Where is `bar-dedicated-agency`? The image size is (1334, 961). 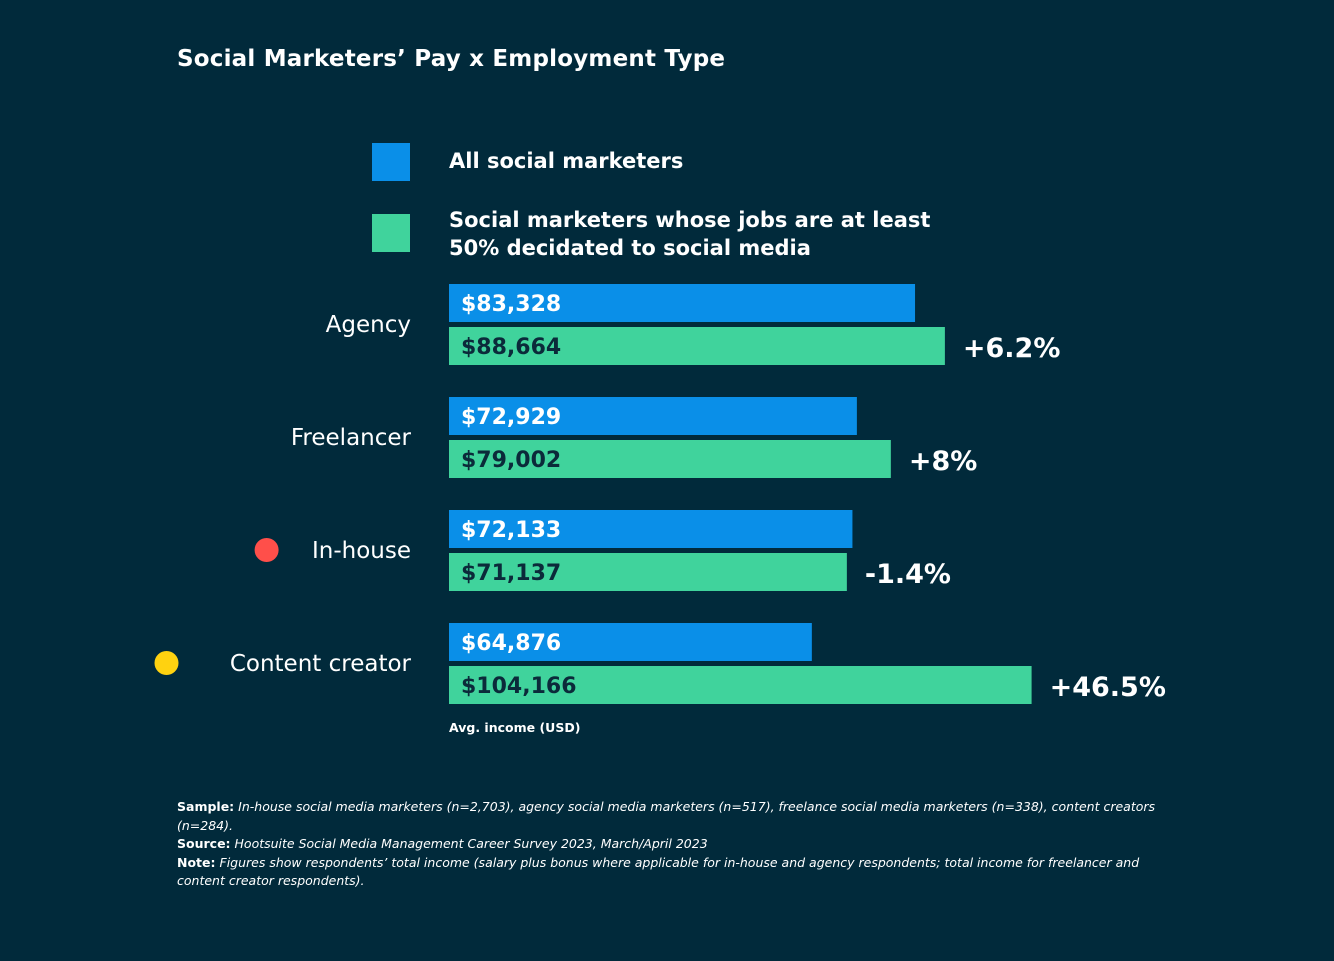
bar-dedicated-agency is located at coordinates (697, 346).